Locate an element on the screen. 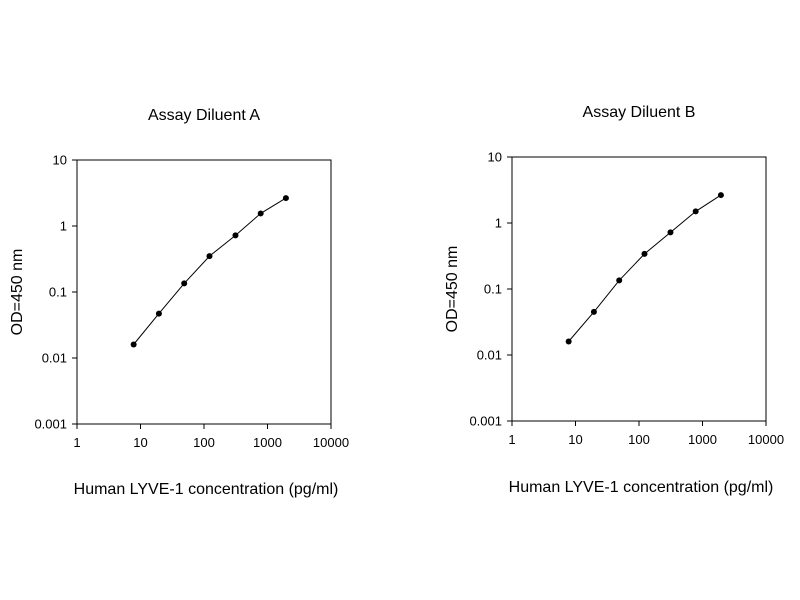 The height and width of the screenshot is (600, 800). chart-b-x-ticks: 1 10 100 1000 10000 is located at coordinates (646, 434).